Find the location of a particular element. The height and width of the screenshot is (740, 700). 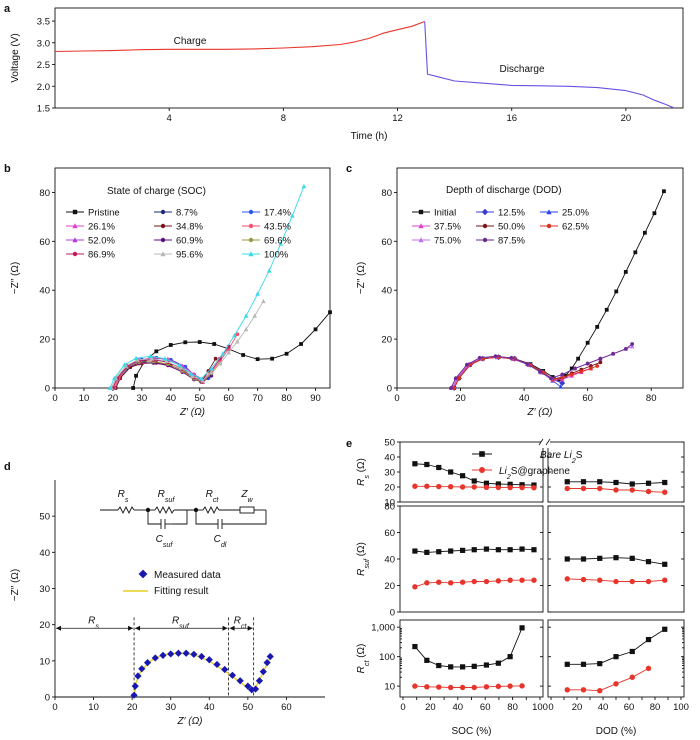

panel-e-ytick-label: 20 is located at coordinates (389, 586).